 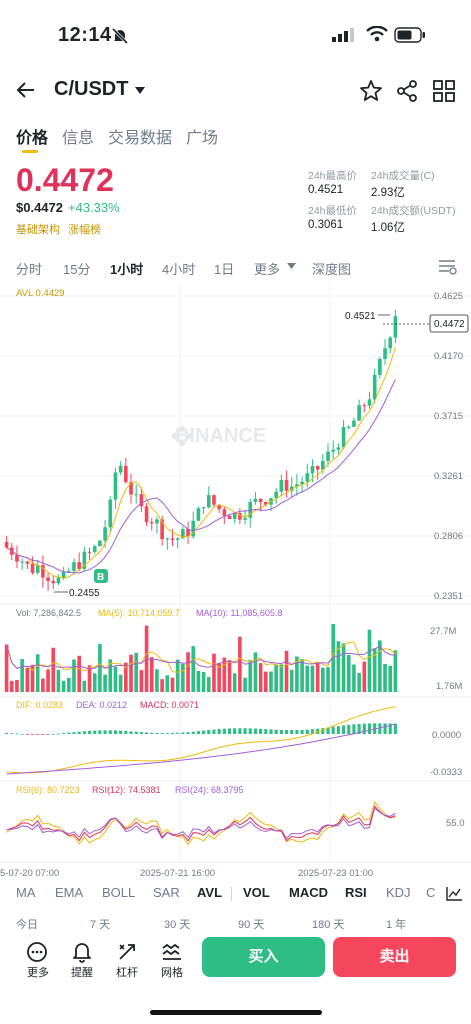 What do you see at coordinates (263, 957) in the screenshot?
I see `buy-button: 买入` at bounding box center [263, 957].